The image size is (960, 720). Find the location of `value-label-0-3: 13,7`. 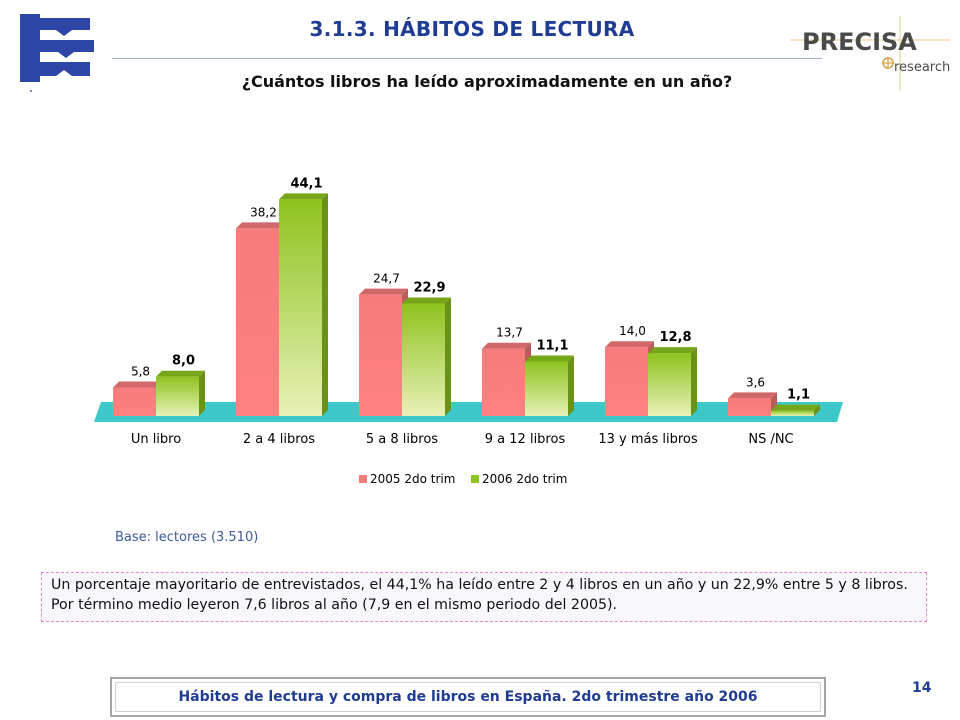

value-label-0-3: 13,7 is located at coordinates (509, 333).